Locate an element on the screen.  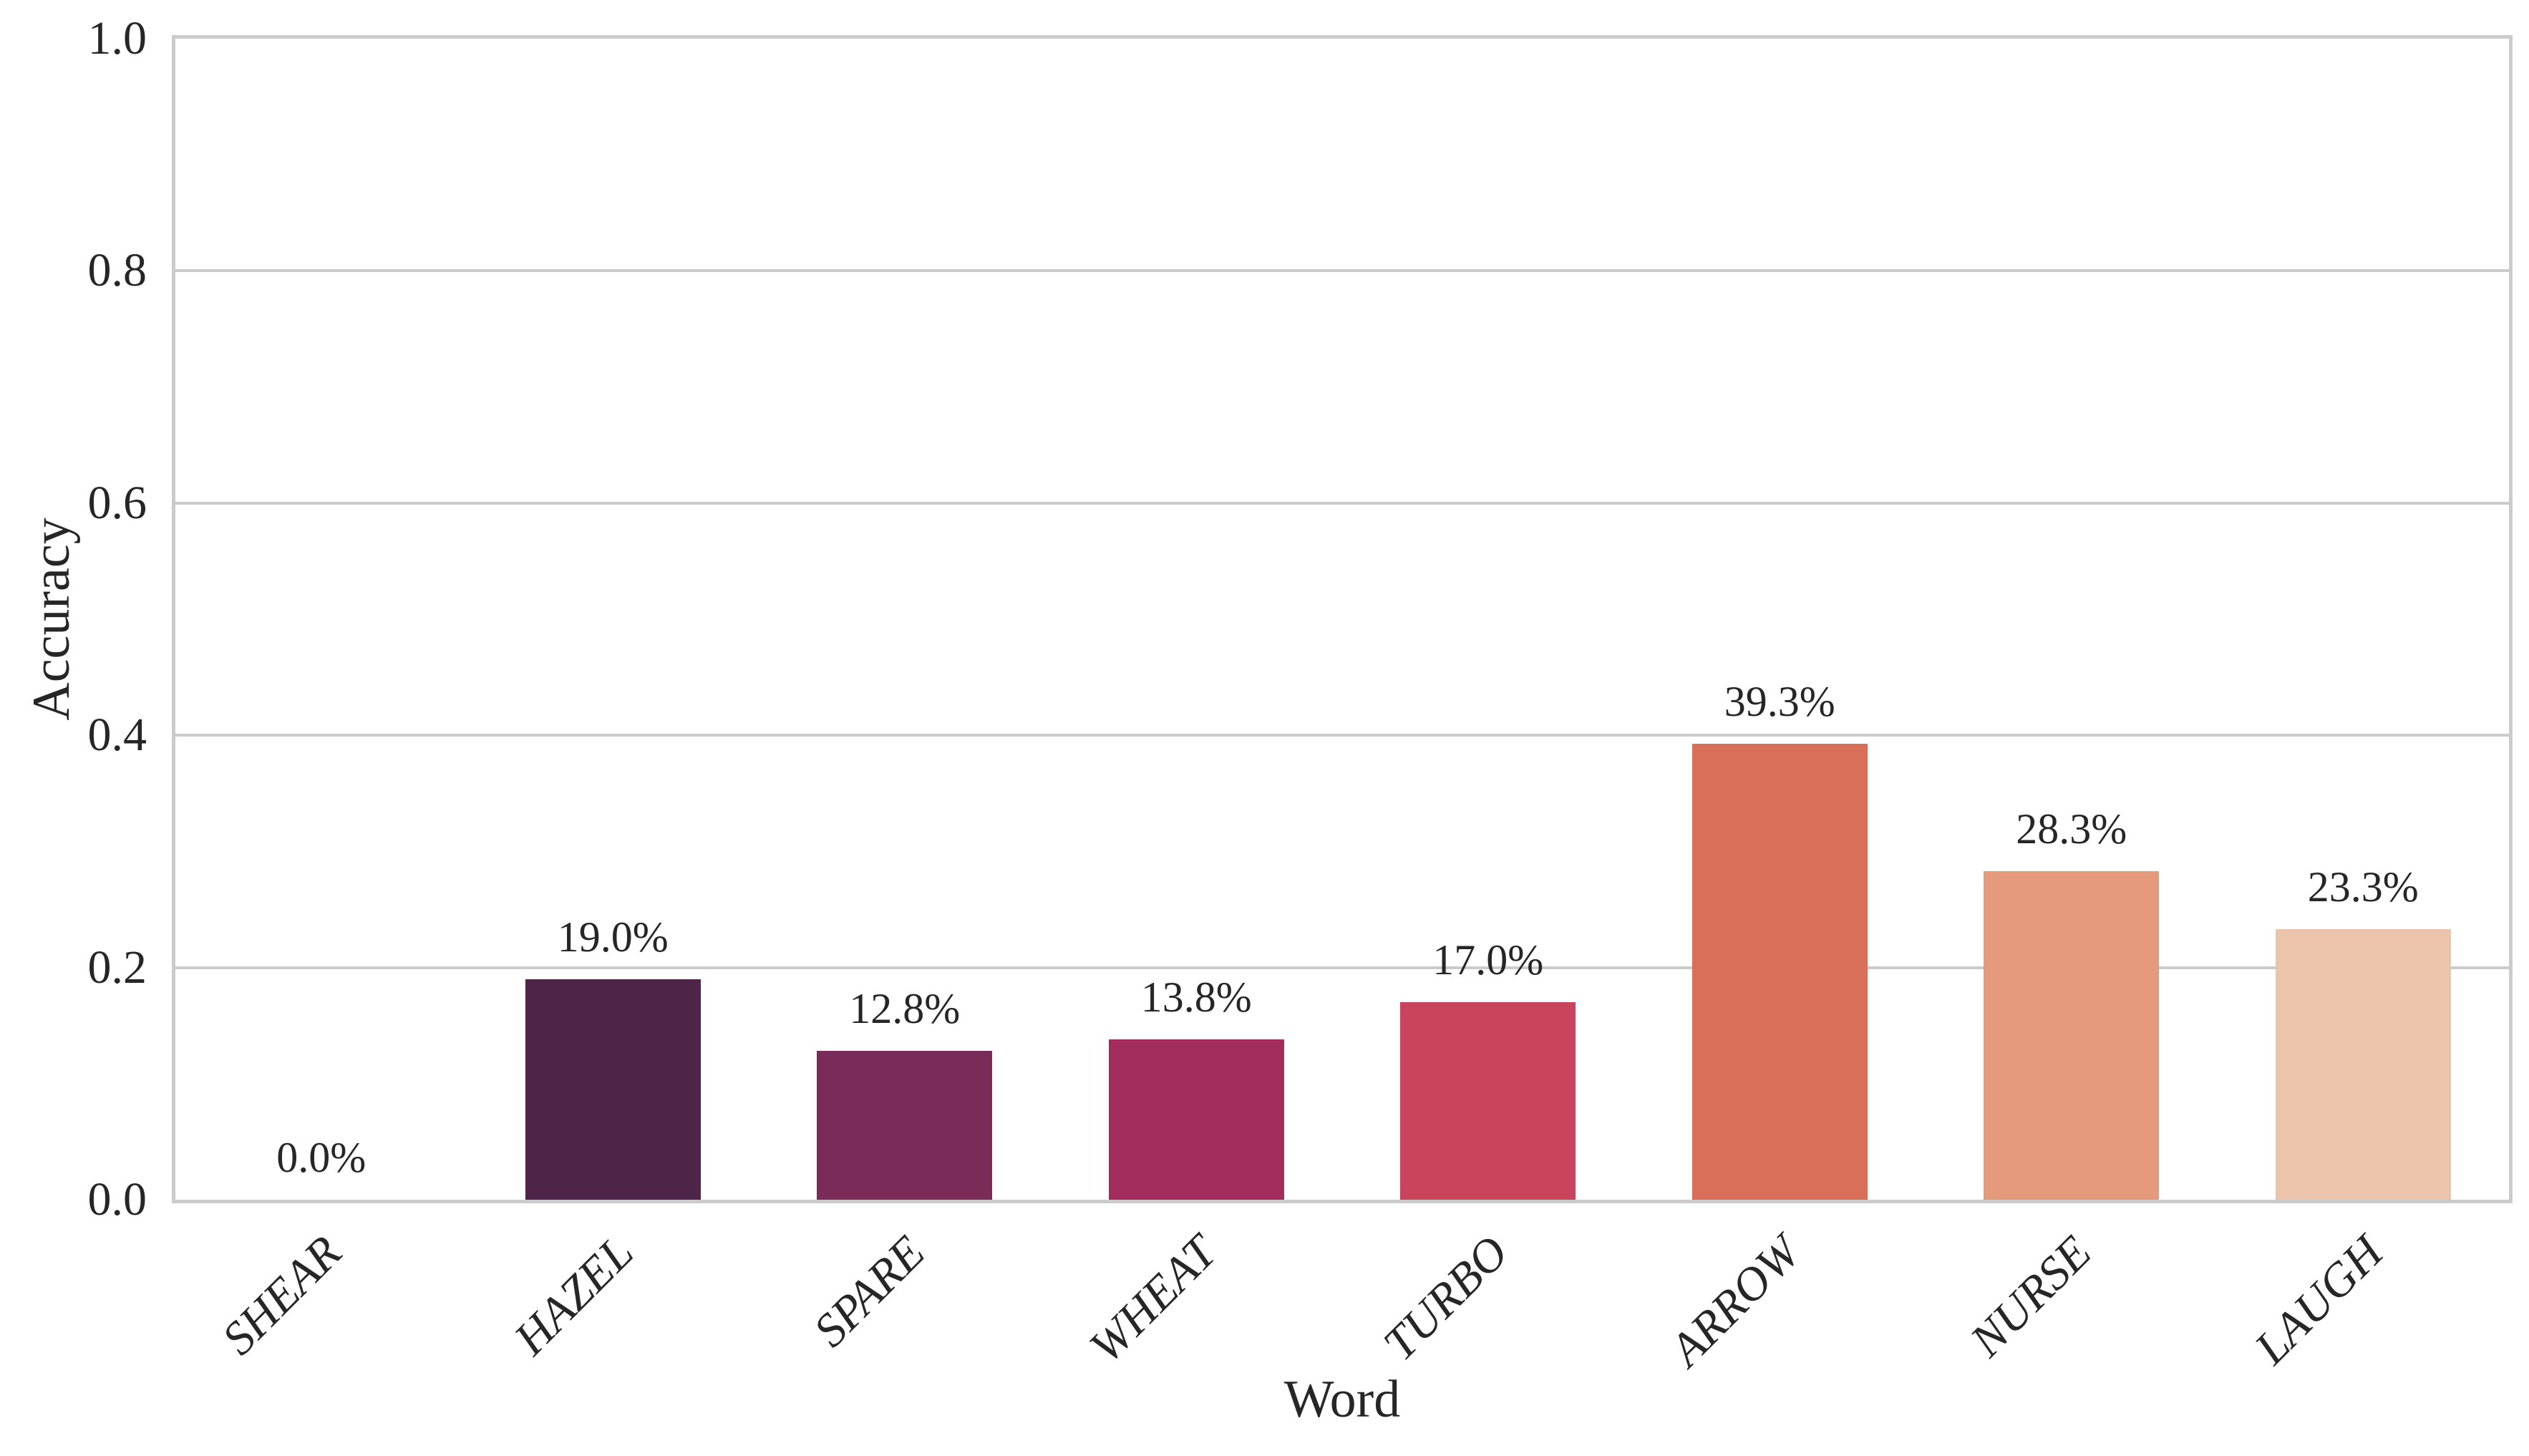
x-tick-label-hazel: HAZEL is located at coordinates (574, 1295).